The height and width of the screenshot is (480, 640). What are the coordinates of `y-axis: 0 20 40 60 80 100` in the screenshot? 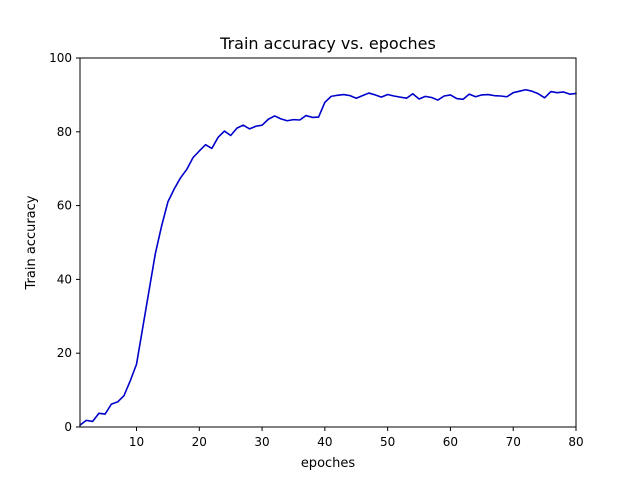 It's located at (64, 242).